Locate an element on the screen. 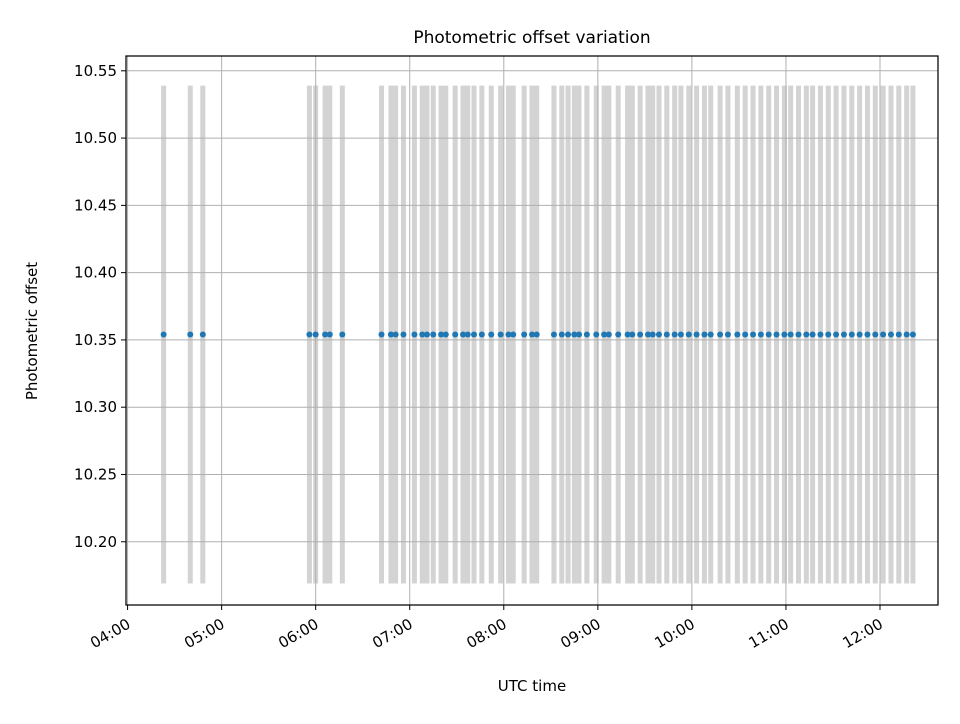 This screenshot has width=960, height=724. points-layer is located at coordinates (538, 334).